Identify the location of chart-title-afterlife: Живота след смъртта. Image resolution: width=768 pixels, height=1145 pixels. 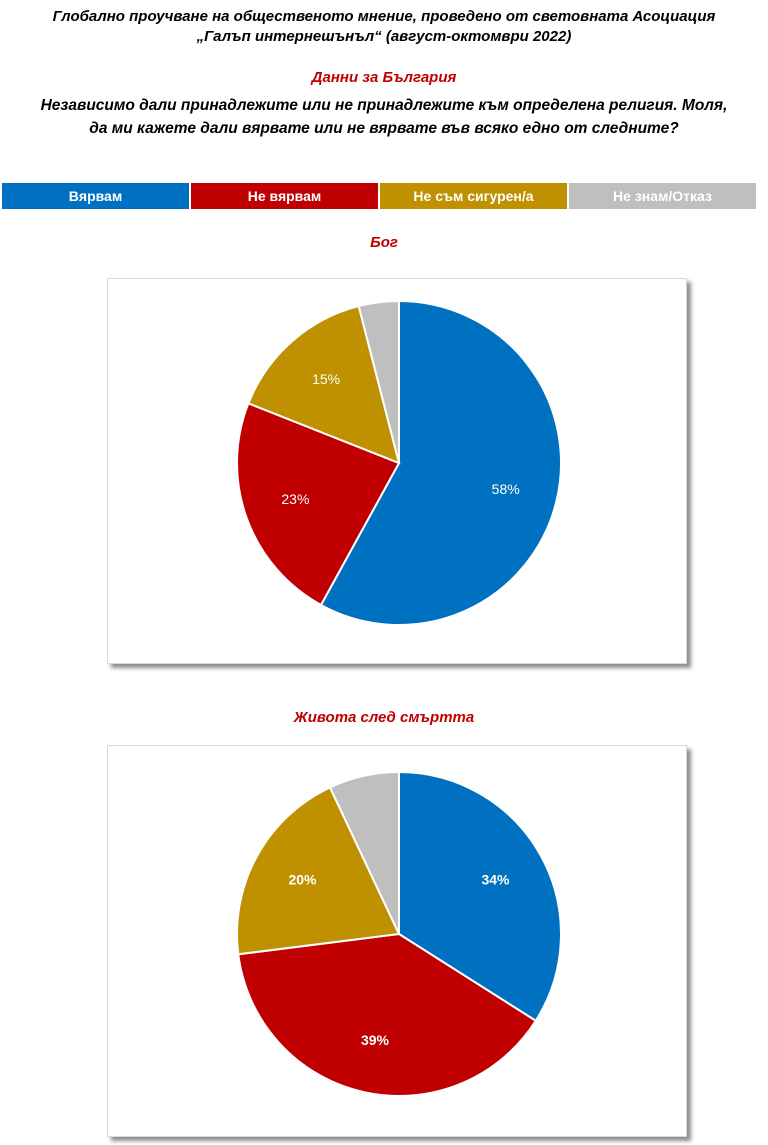
(384, 717).